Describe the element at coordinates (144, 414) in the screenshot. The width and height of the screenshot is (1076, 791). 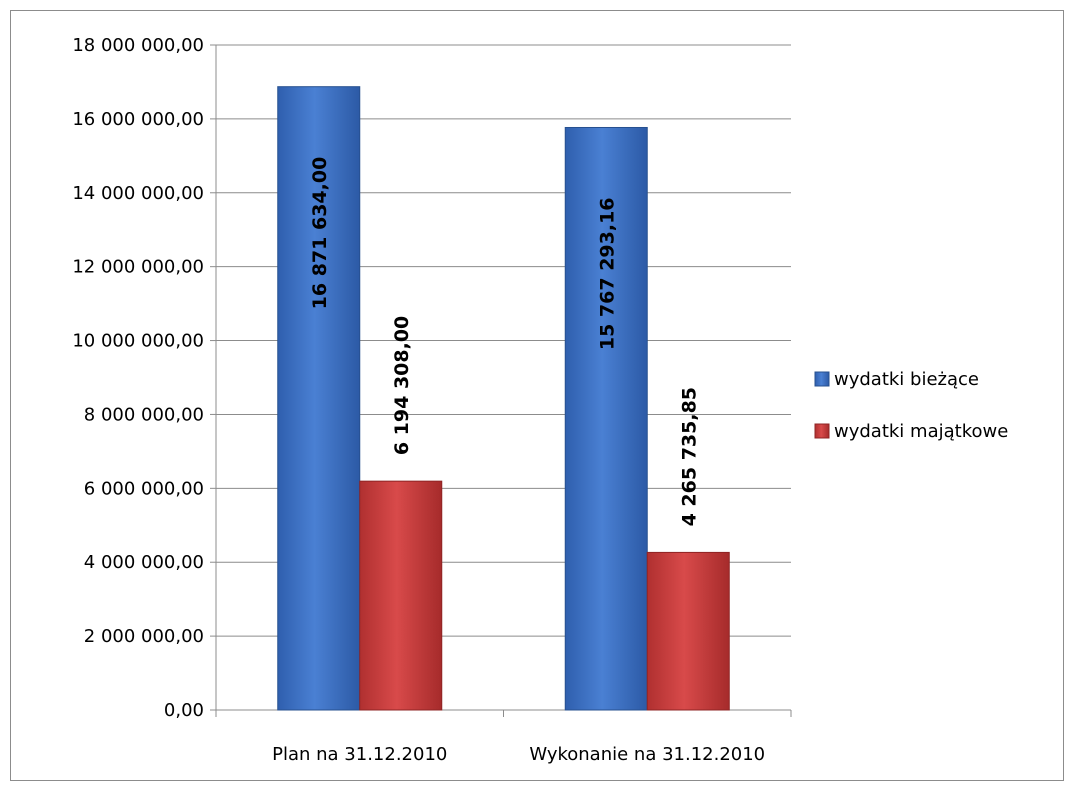
I see `y-tick-label: 8 000 000,00` at that location.